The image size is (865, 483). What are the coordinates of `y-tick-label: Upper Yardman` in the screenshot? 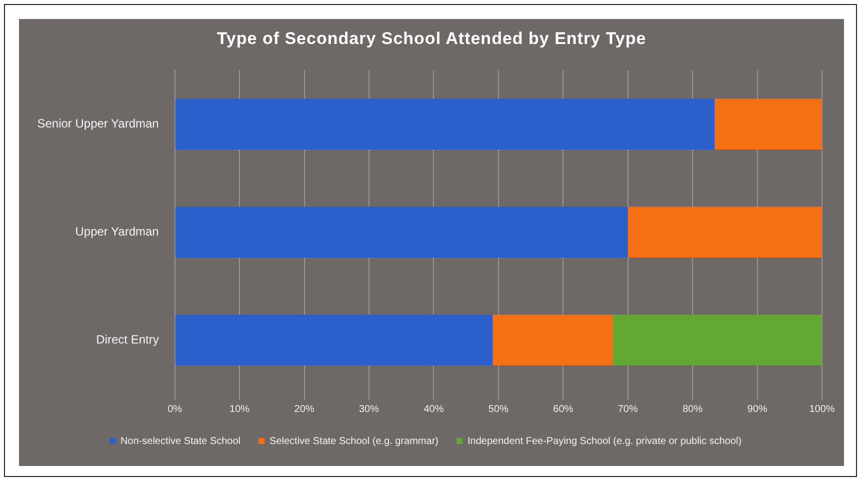 It's located at (117, 231).